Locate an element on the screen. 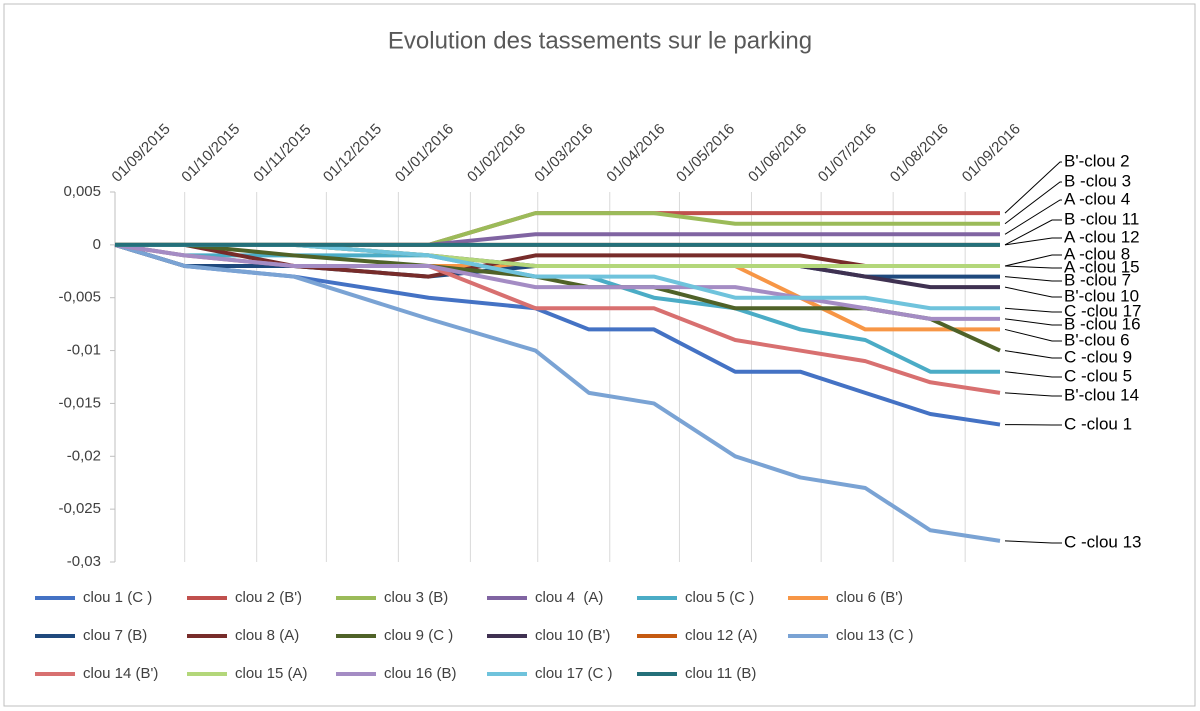  annotation: C -clou 9 is located at coordinates (1098, 356).